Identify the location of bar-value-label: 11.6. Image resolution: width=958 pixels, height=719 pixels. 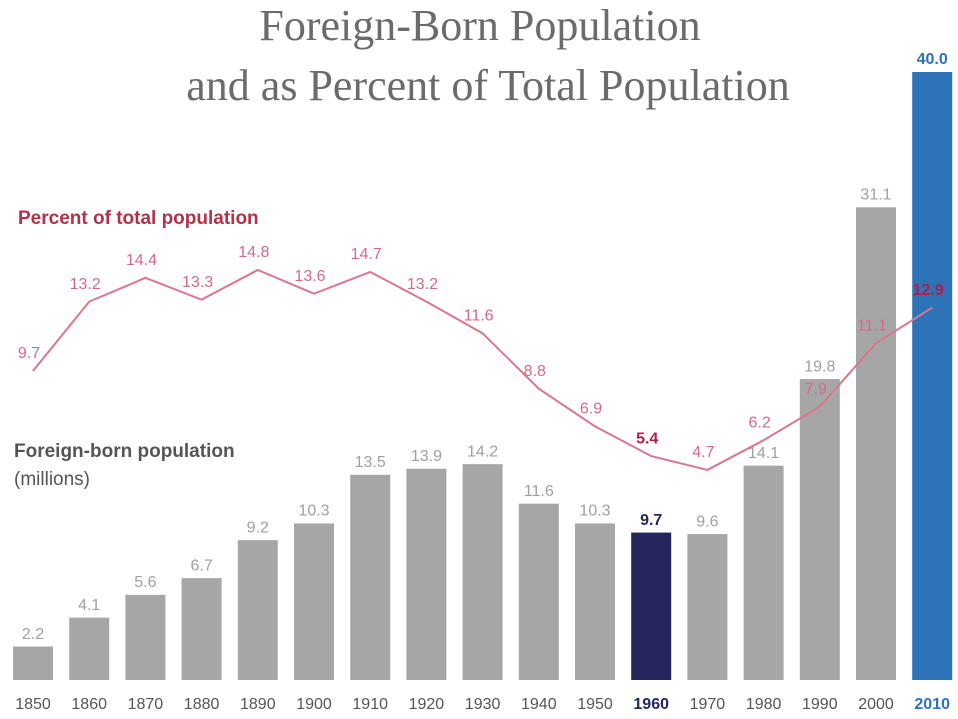
(539, 491).